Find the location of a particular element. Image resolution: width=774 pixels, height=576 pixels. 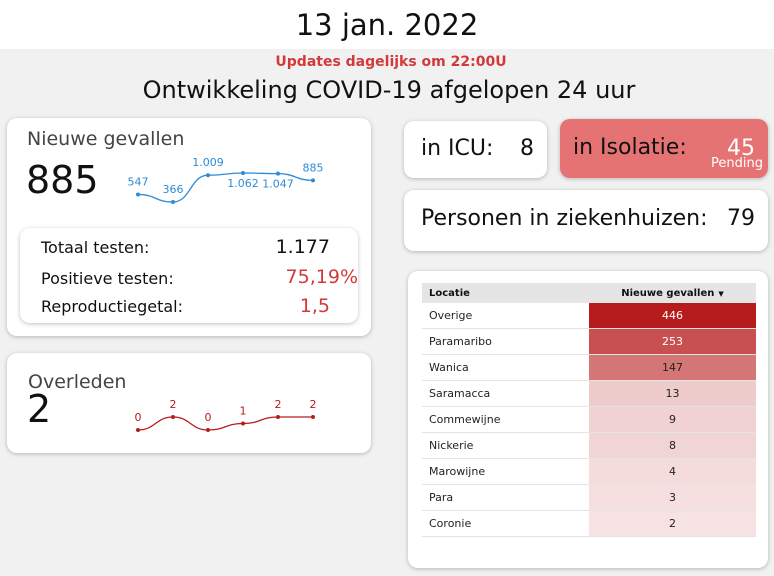

hospital-value: 79 is located at coordinates (741, 218).